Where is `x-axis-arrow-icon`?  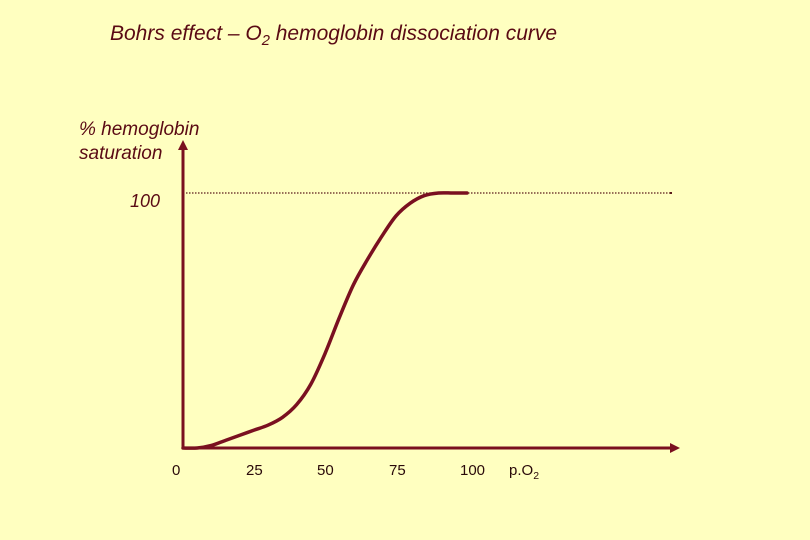
x-axis-arrow-icon is located at coordinates (675, 448).